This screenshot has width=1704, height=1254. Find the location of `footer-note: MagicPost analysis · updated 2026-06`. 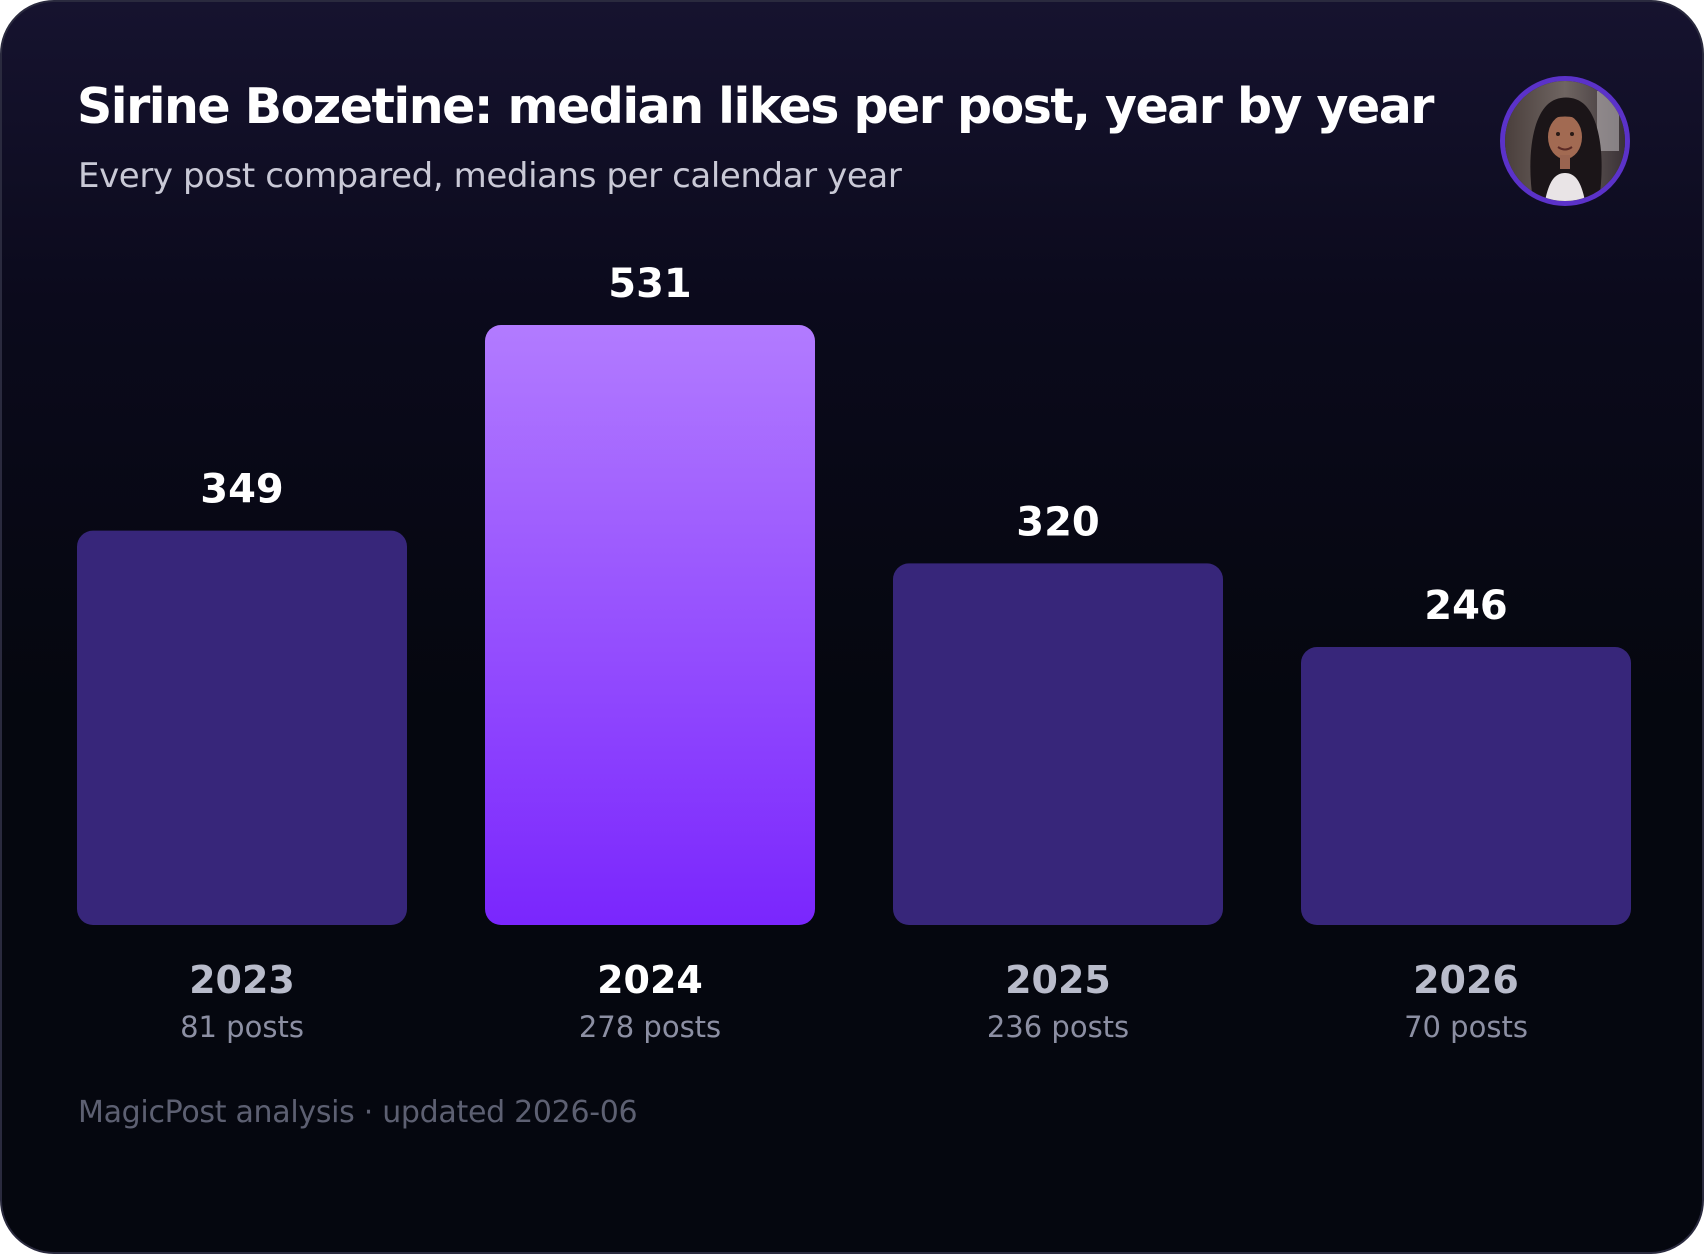

footer-note: MagicPost analysis · updated 2026-06 is located at coordinates (358, 1112).